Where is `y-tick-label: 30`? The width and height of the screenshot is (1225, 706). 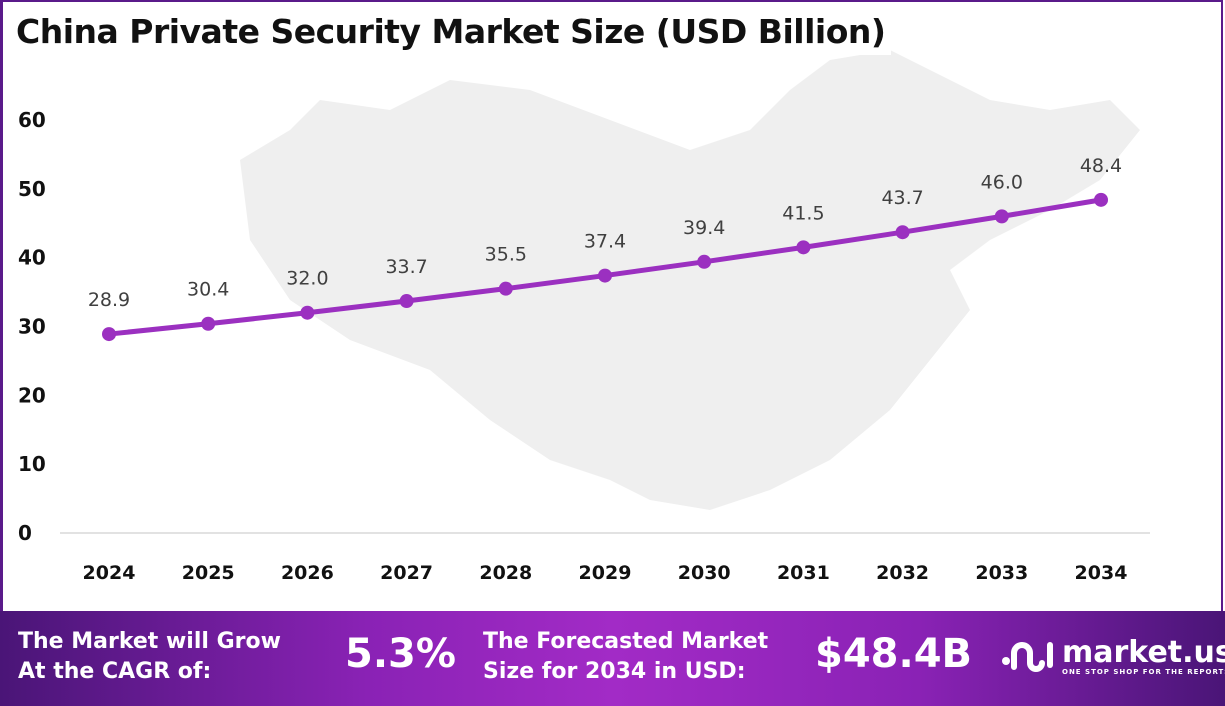
y-tick-label: 30 is located at coordinates (32, 327).